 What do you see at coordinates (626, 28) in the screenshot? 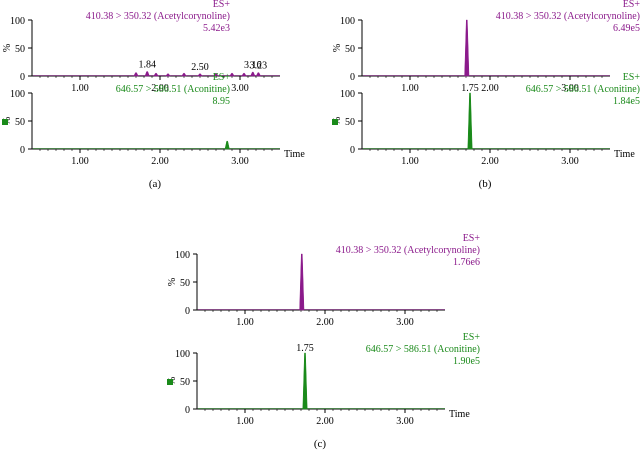
I see `intensity-label: 6.49e5` at bounding box center [626, 28].